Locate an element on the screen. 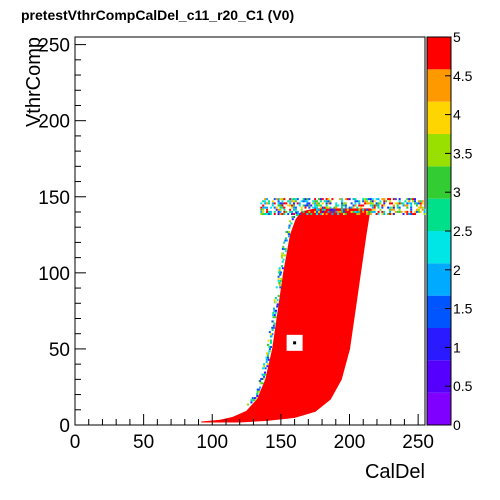 This screenshot has width=500, height=500. z-tick-label: 4.5 is located at coordinates (463, 76).